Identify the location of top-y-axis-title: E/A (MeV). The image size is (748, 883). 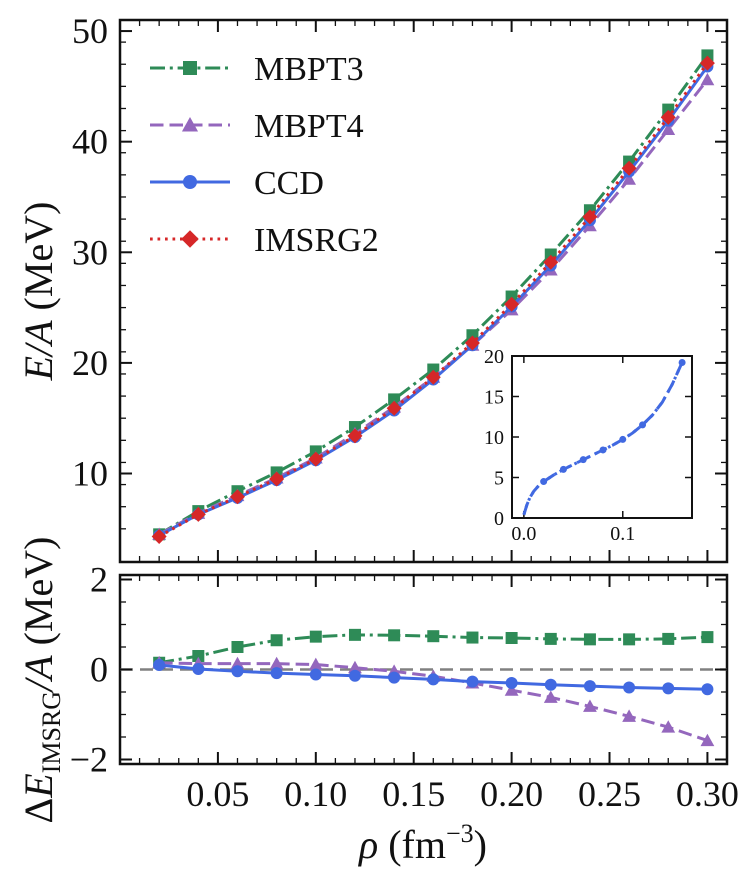
(38, 292).